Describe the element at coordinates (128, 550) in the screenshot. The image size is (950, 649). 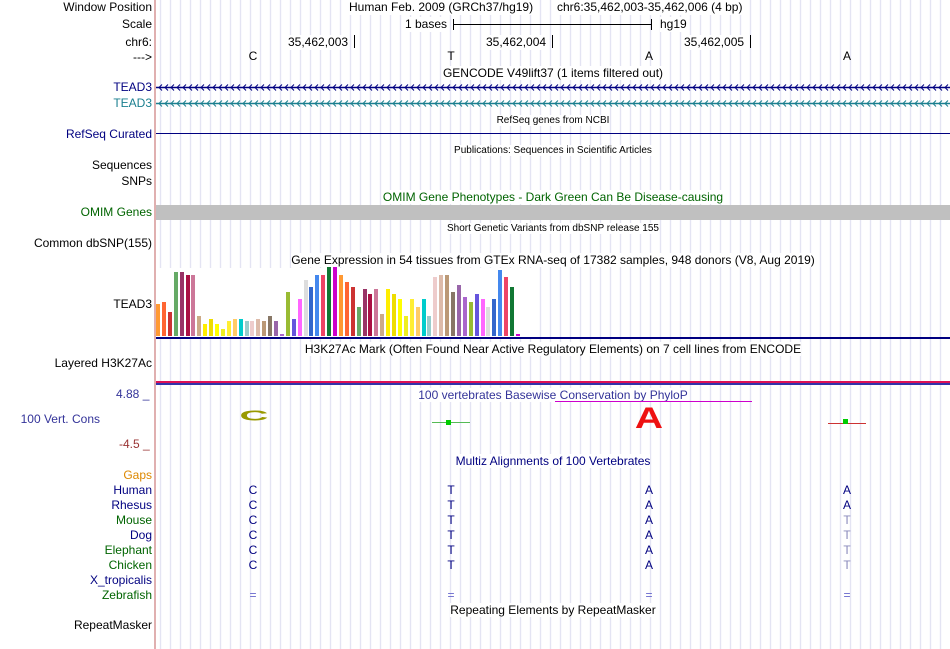
I see `species-label: Elephant` at that location.